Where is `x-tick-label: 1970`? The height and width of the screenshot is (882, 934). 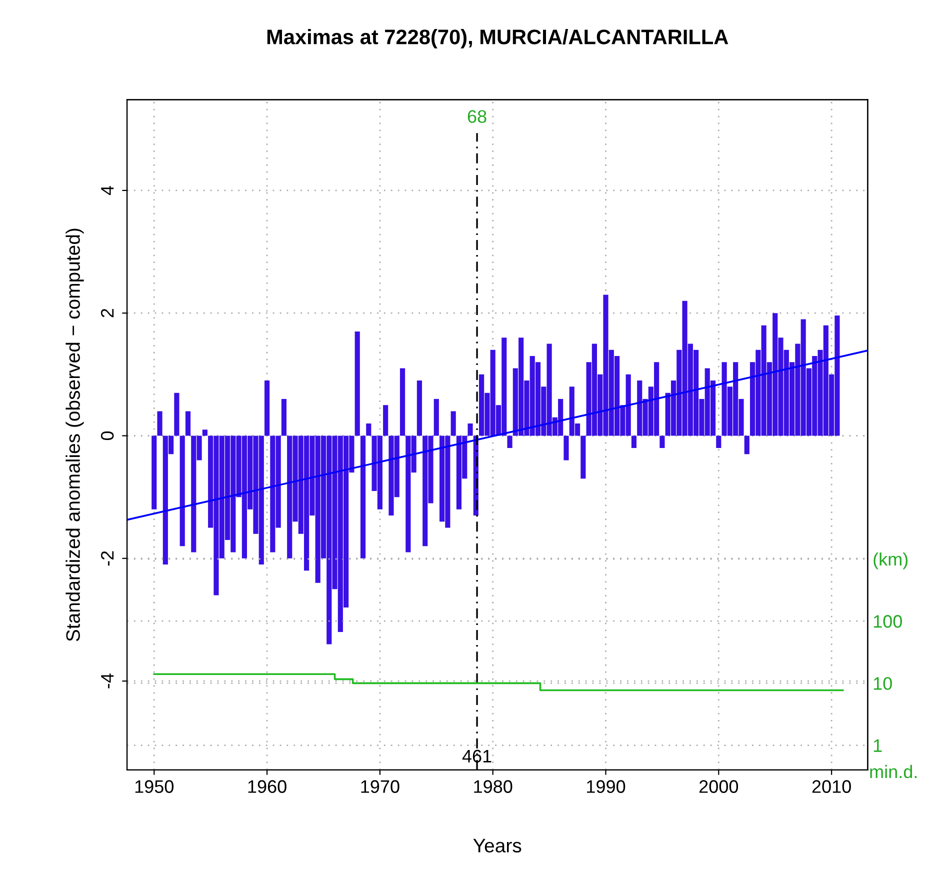
x-tick-label: 1970 is located at coordinates (380, 786).